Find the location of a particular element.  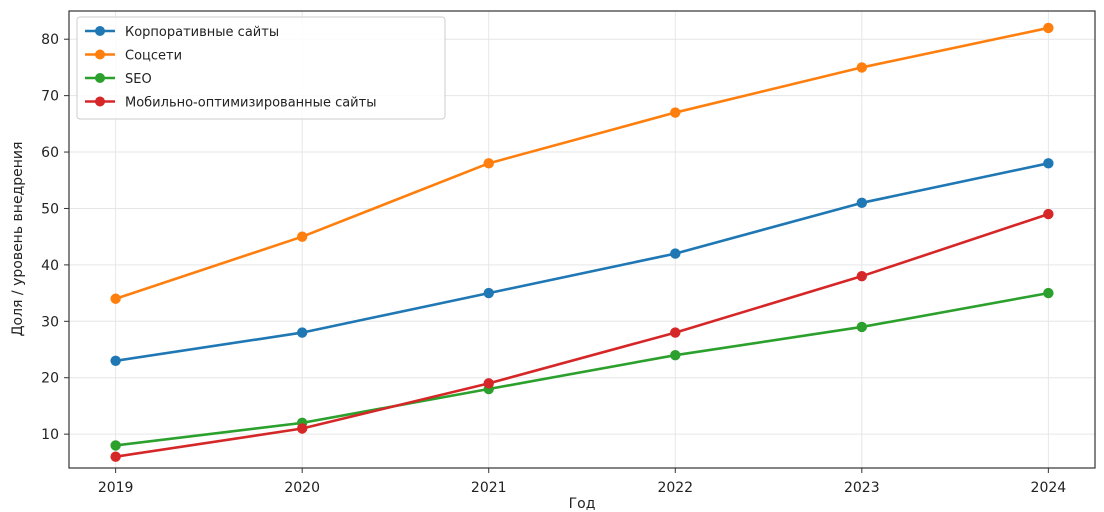

y-tick-label: 10 is located at coordinates (50, 435).